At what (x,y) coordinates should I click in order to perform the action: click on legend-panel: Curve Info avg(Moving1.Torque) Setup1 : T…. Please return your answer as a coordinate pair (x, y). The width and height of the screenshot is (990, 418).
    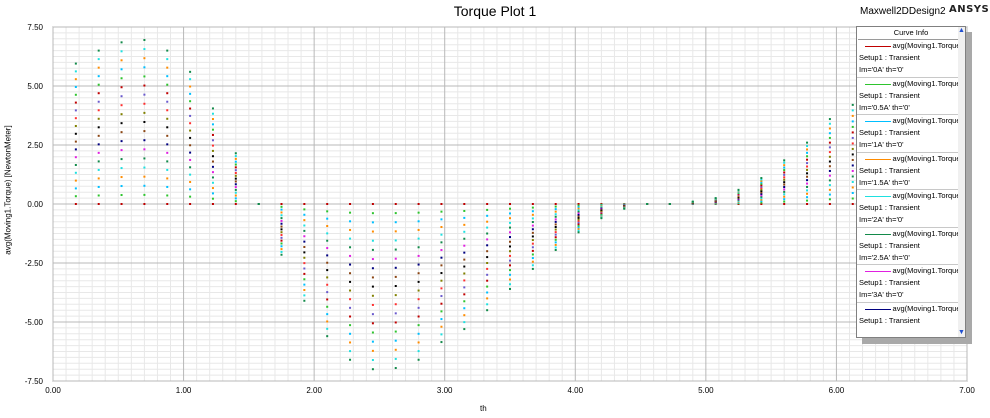
    Looking at the image, I should click on (914, 185).